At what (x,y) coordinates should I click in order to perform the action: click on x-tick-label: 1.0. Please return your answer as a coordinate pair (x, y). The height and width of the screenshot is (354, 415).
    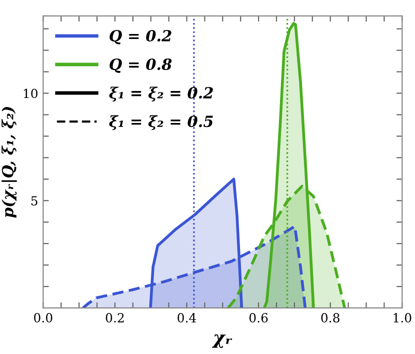
    Looking at the image, I should click on (403, 318).